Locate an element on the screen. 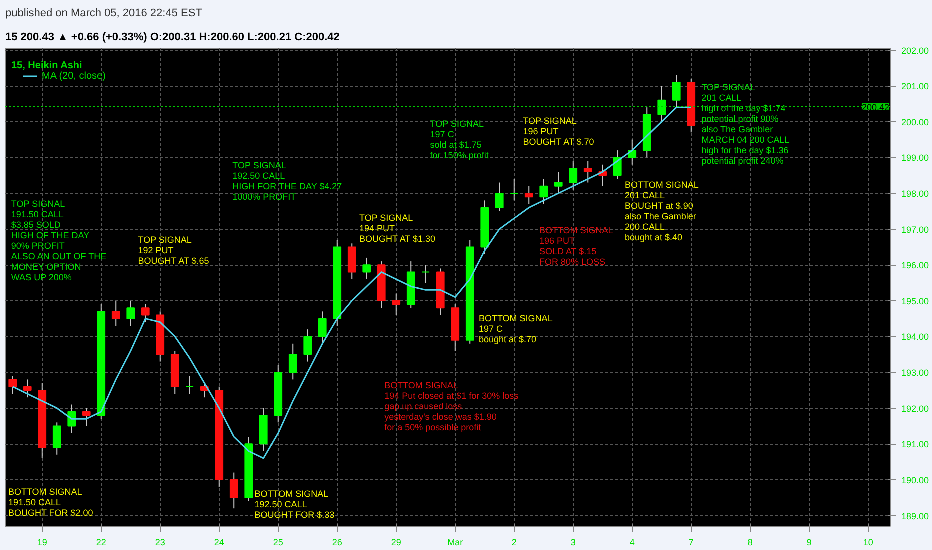  text: 15 200.43 ▲ +0.66 (+0.33%) O:200.31 H:200.60 L:200.21 C:200.42 is located at coordinates (173, 38).